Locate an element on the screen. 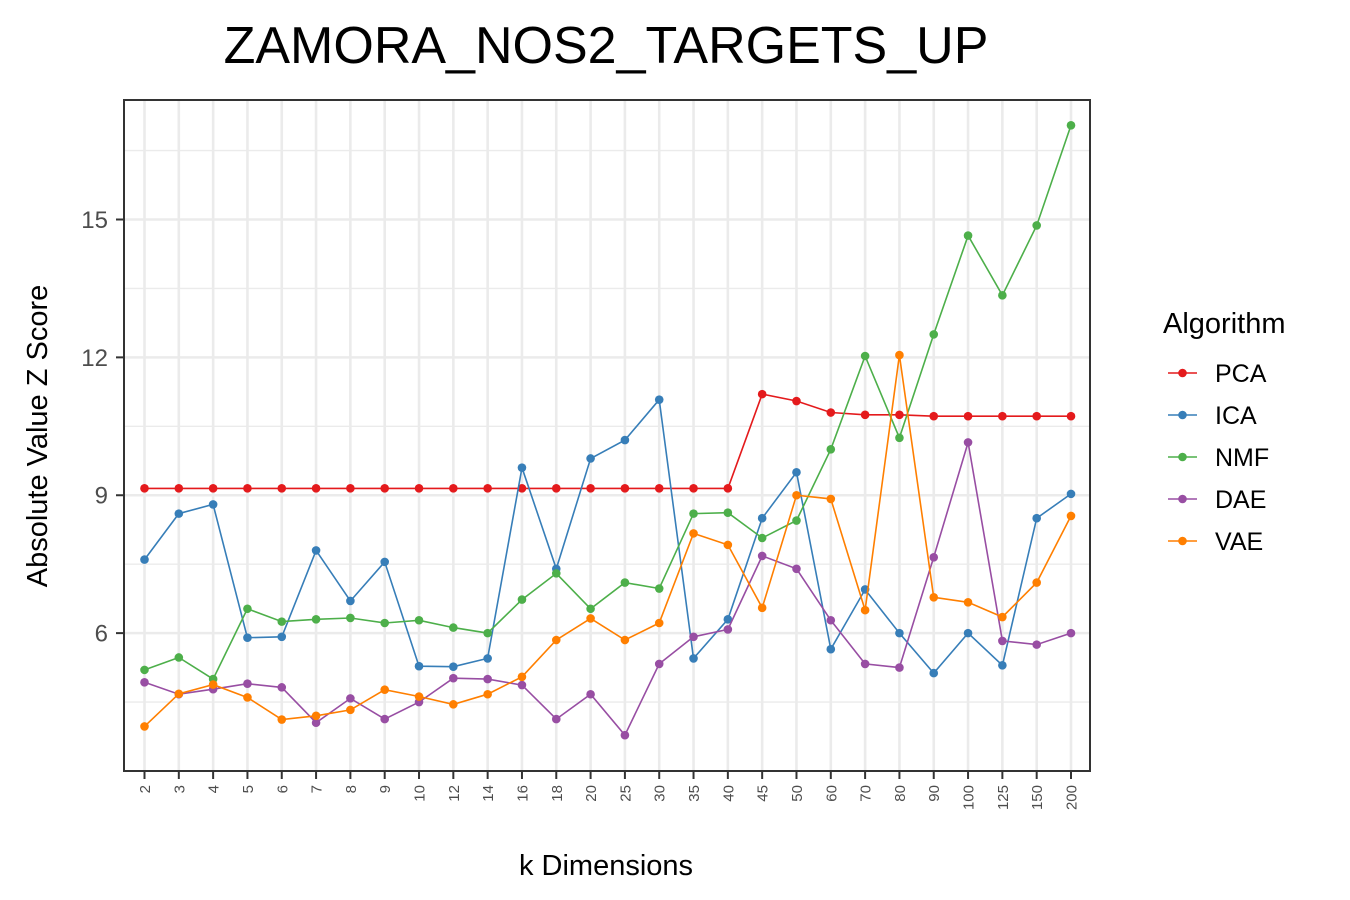 The image size is (1350, 900). x-tick-label: 100 is located at coordinates (969, 797).